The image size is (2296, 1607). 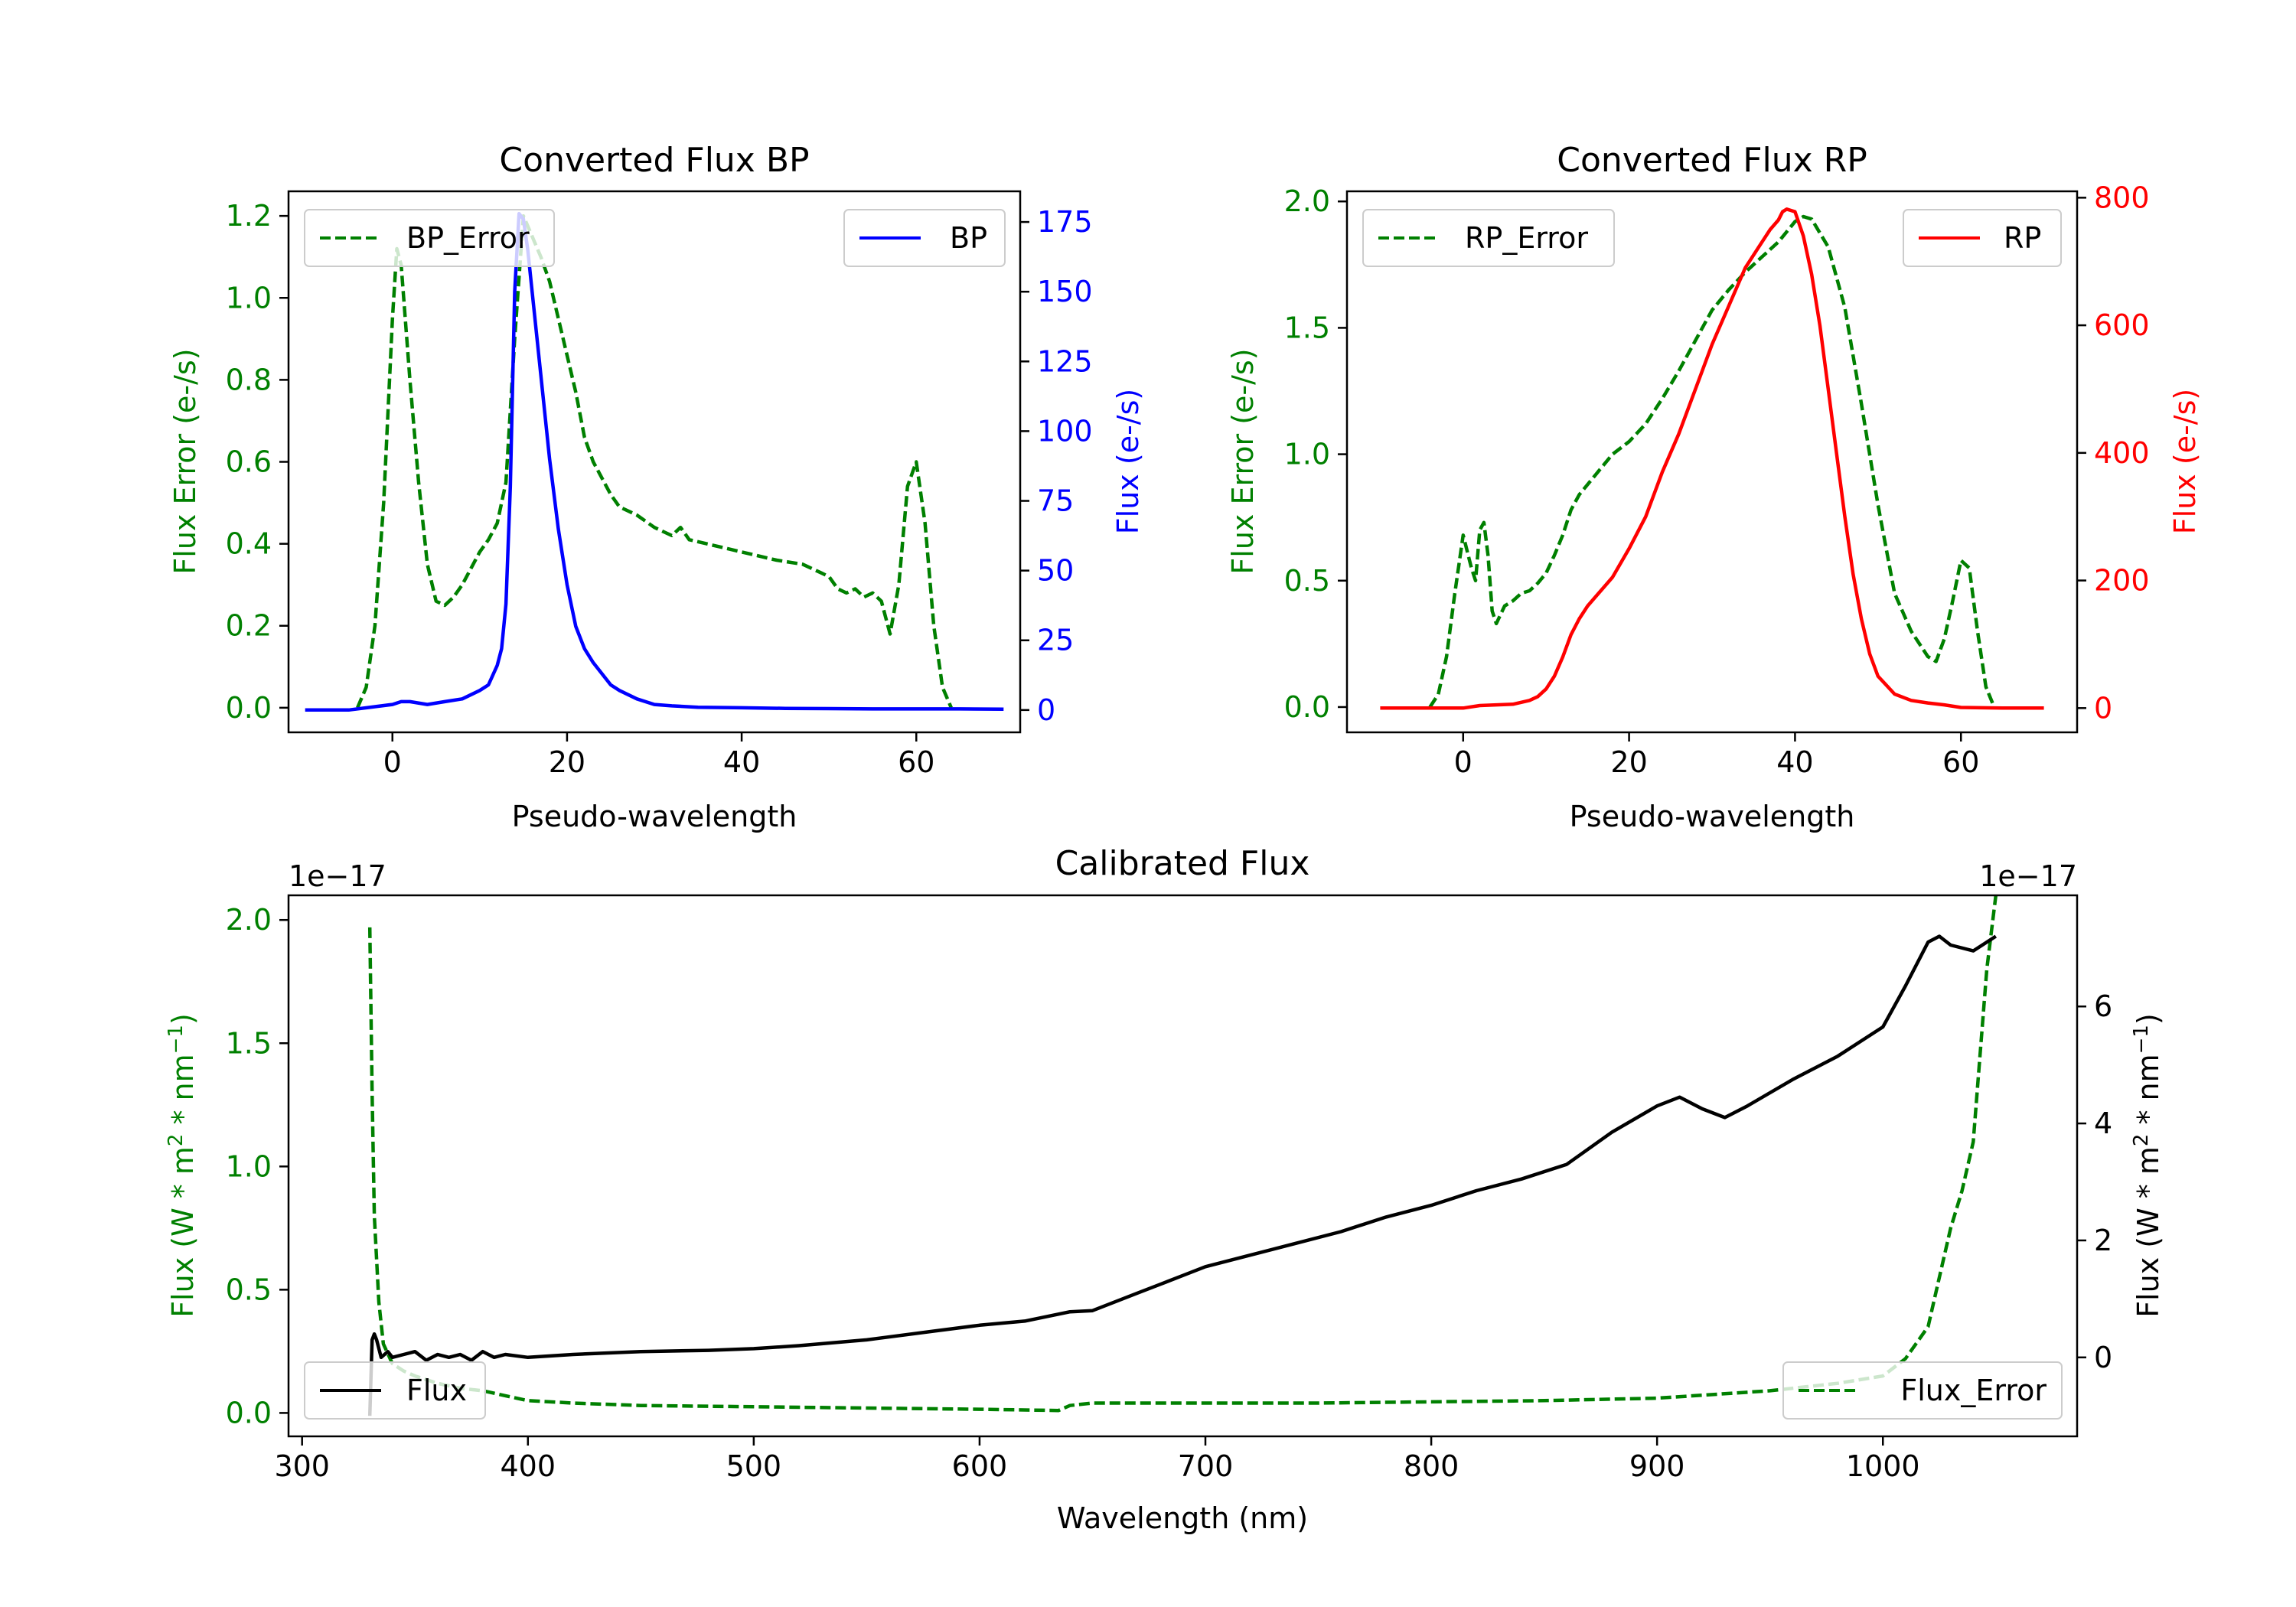 What do you see at coordinates (1883, 1466) in the screenshot?
I see `calibrated-x-tick-label: 1000` at bounding box center [1883, 1466].